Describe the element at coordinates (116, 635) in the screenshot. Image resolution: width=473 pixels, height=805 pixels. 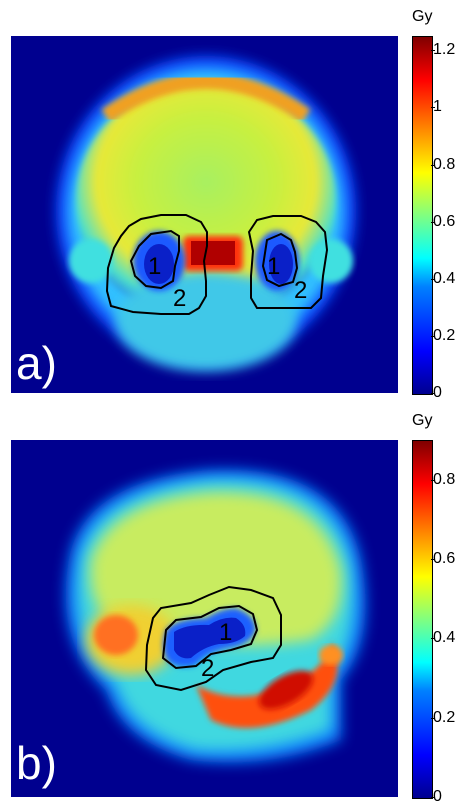
I see `left-hotspot-b` at that location.